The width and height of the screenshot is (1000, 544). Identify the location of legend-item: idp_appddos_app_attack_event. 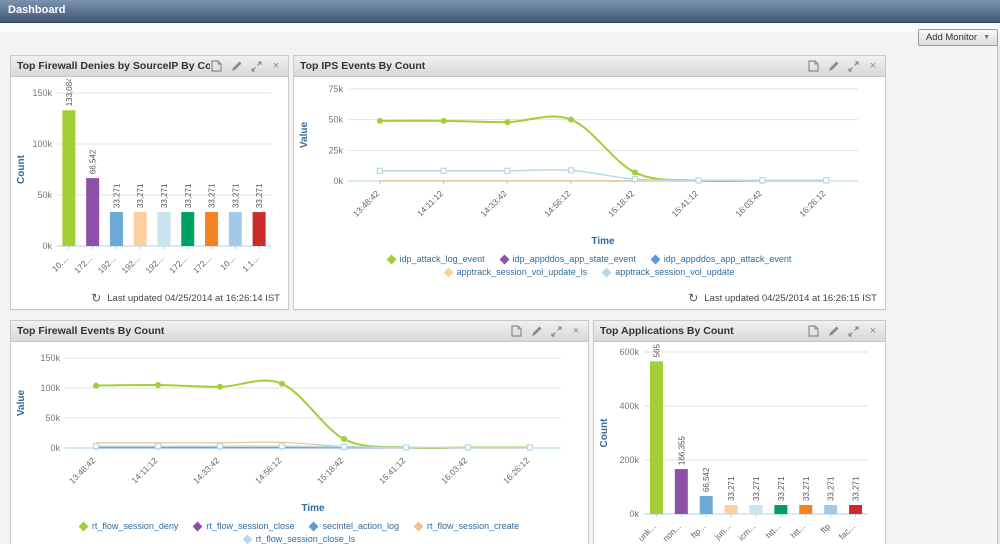
(721, 259).